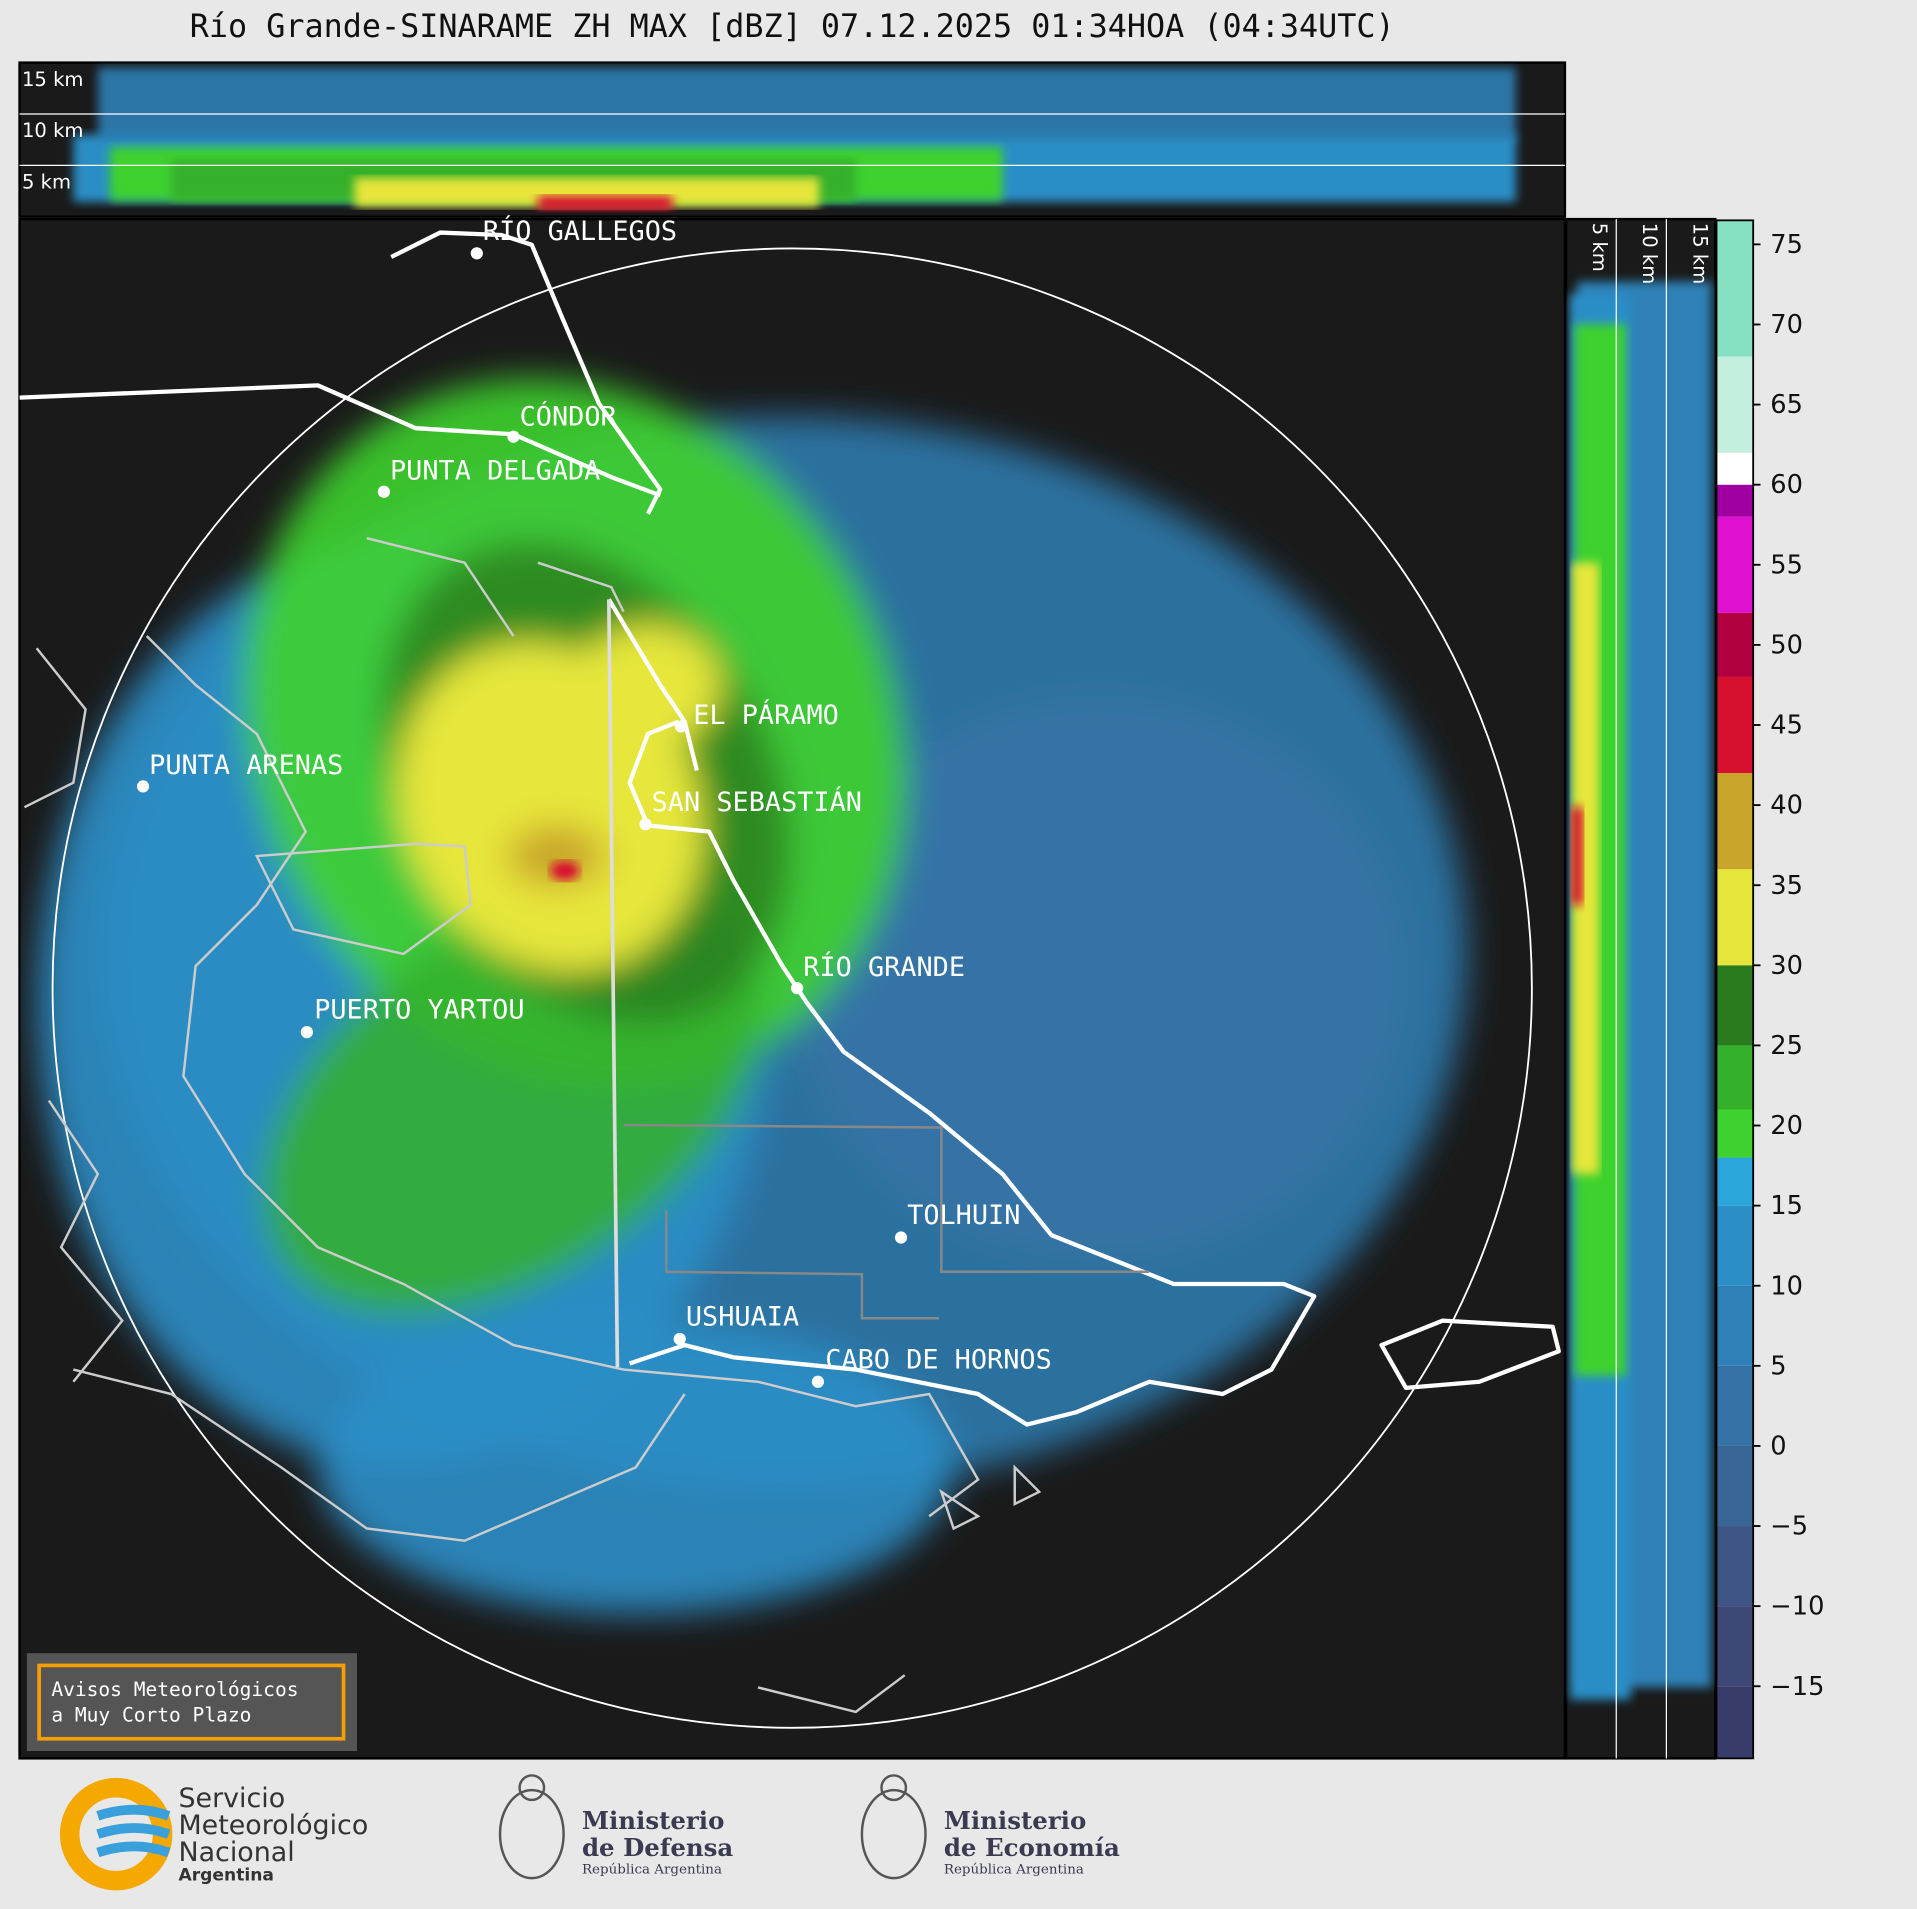  Describe the element at coordinates (938, 1359) in the screenshot. I see `city-label: CABO DE HORNOS` at that location.